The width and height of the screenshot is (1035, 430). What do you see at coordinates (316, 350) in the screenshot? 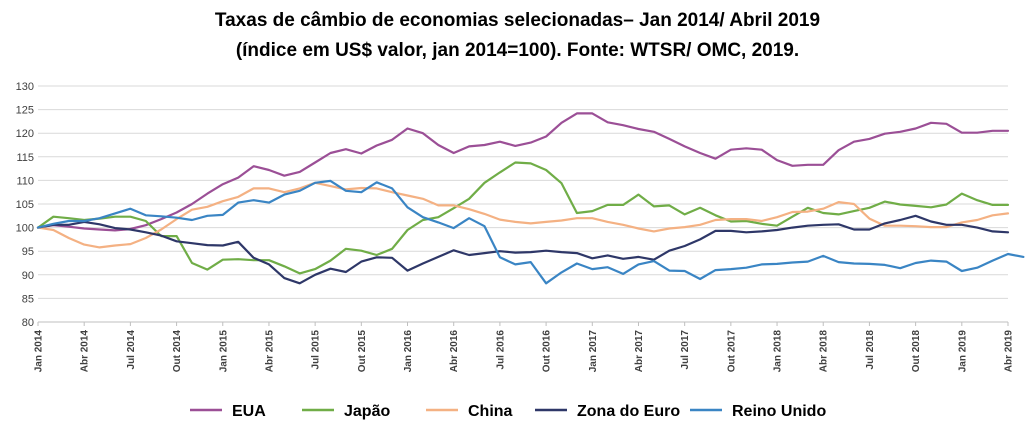
I see `x-tick-label: Jul 2015` at bounding box center [316, 350].